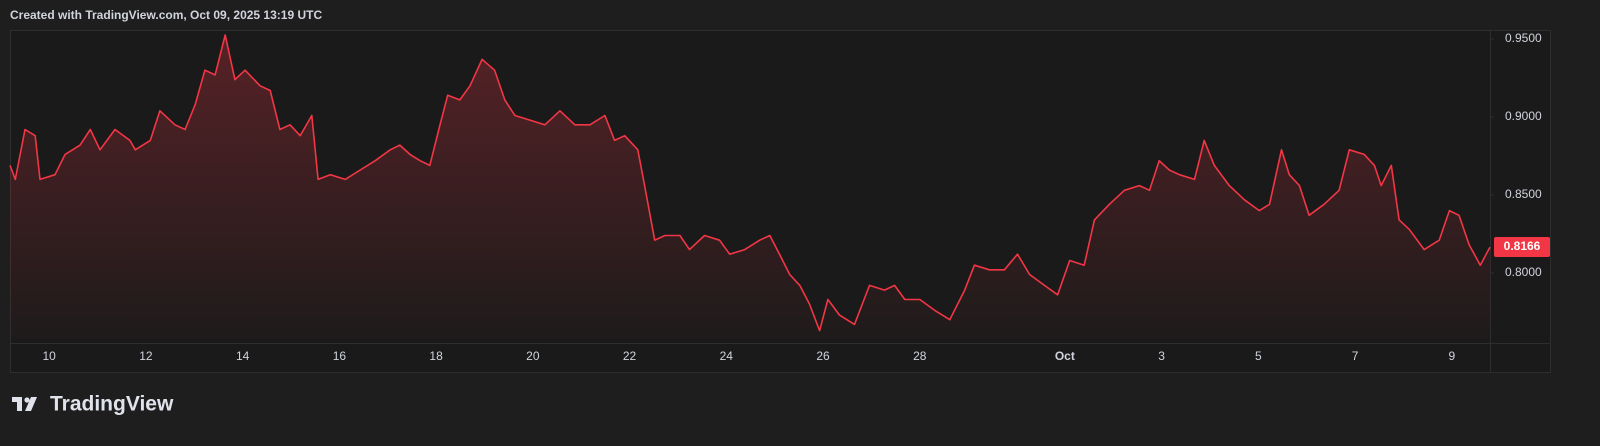  What do you see at coordinates (1355, 356) in the screenshot?
I see `x-tick-label: 7` at bounding box center [1355, 356].